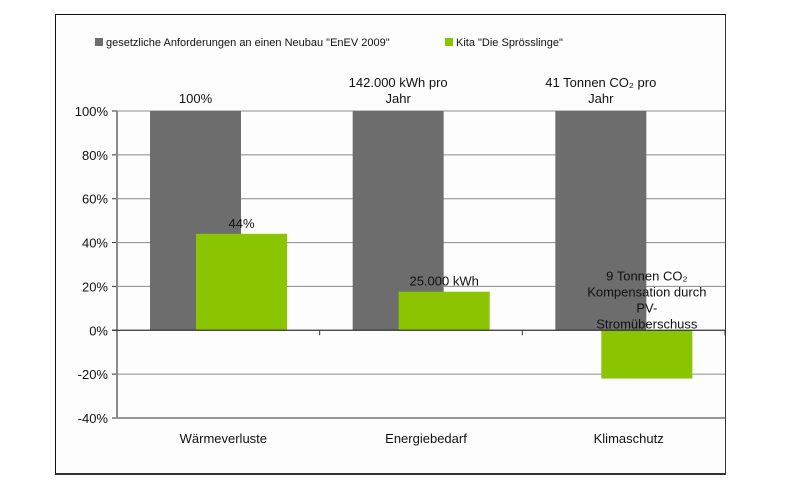  What do you see at coordinates (601, 221) in the screenshot?
I see `bar-enev` at bounding box center [601, 221].